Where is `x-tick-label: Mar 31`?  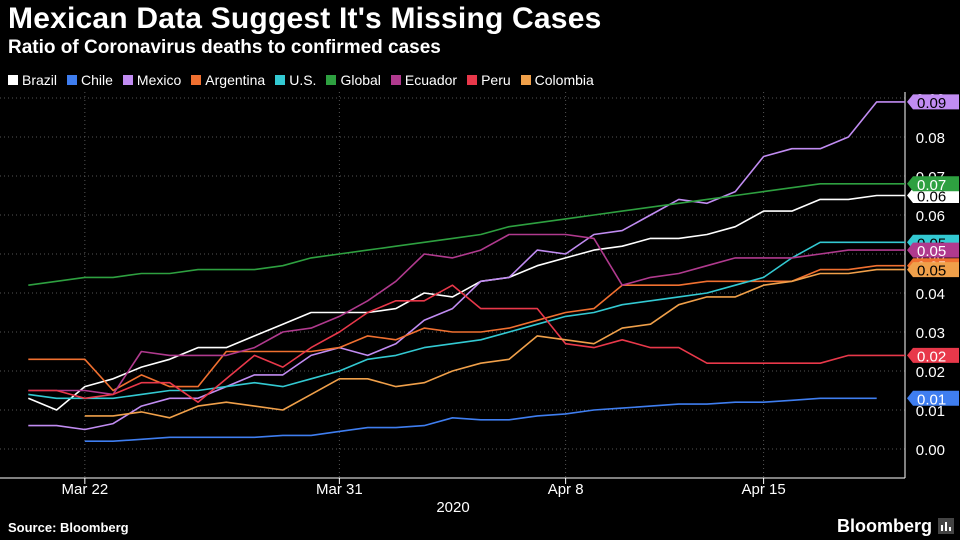 x-tick-label: Mar 31 is located at coordinates (339, 489).